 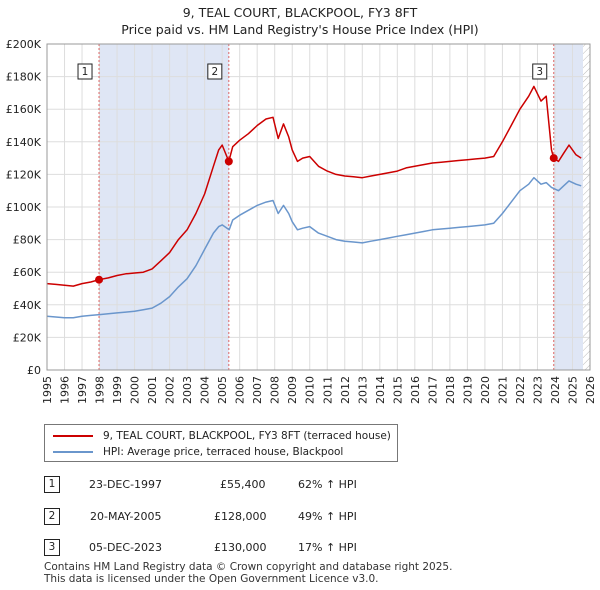 What do you see at coordinates (327, 484) in the screenshot?
I see `sale-hpi-change: 62% ↑ HPI` at bounding box center [327, 484].